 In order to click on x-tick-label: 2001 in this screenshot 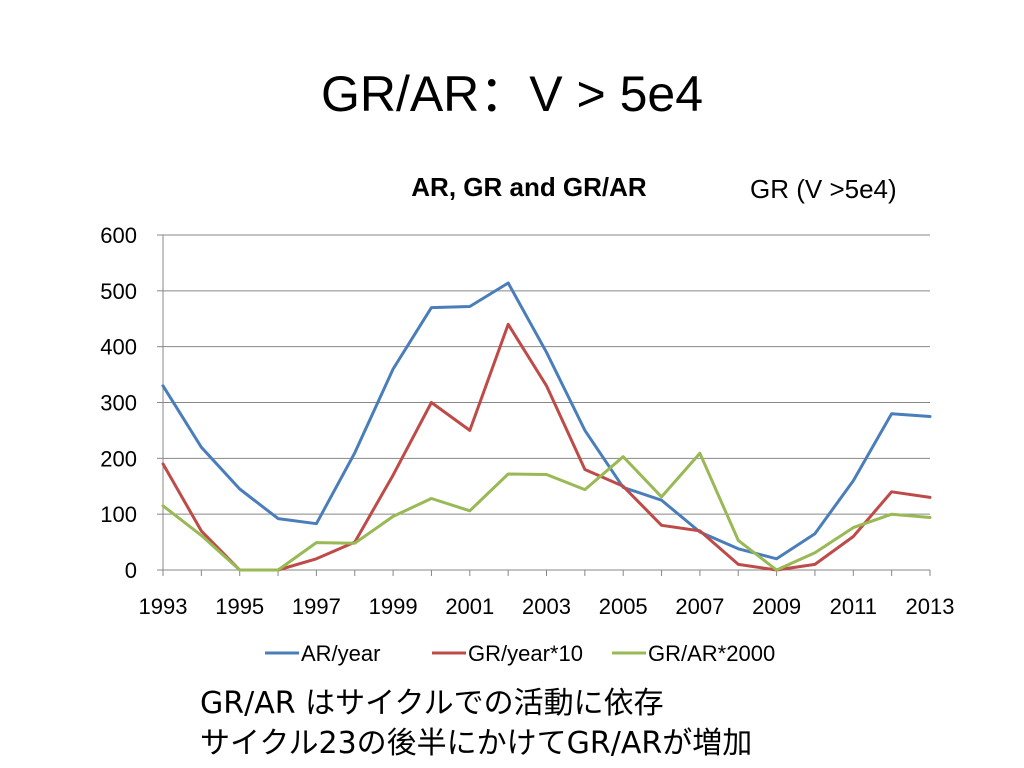, I will do `click(469, 606)`.